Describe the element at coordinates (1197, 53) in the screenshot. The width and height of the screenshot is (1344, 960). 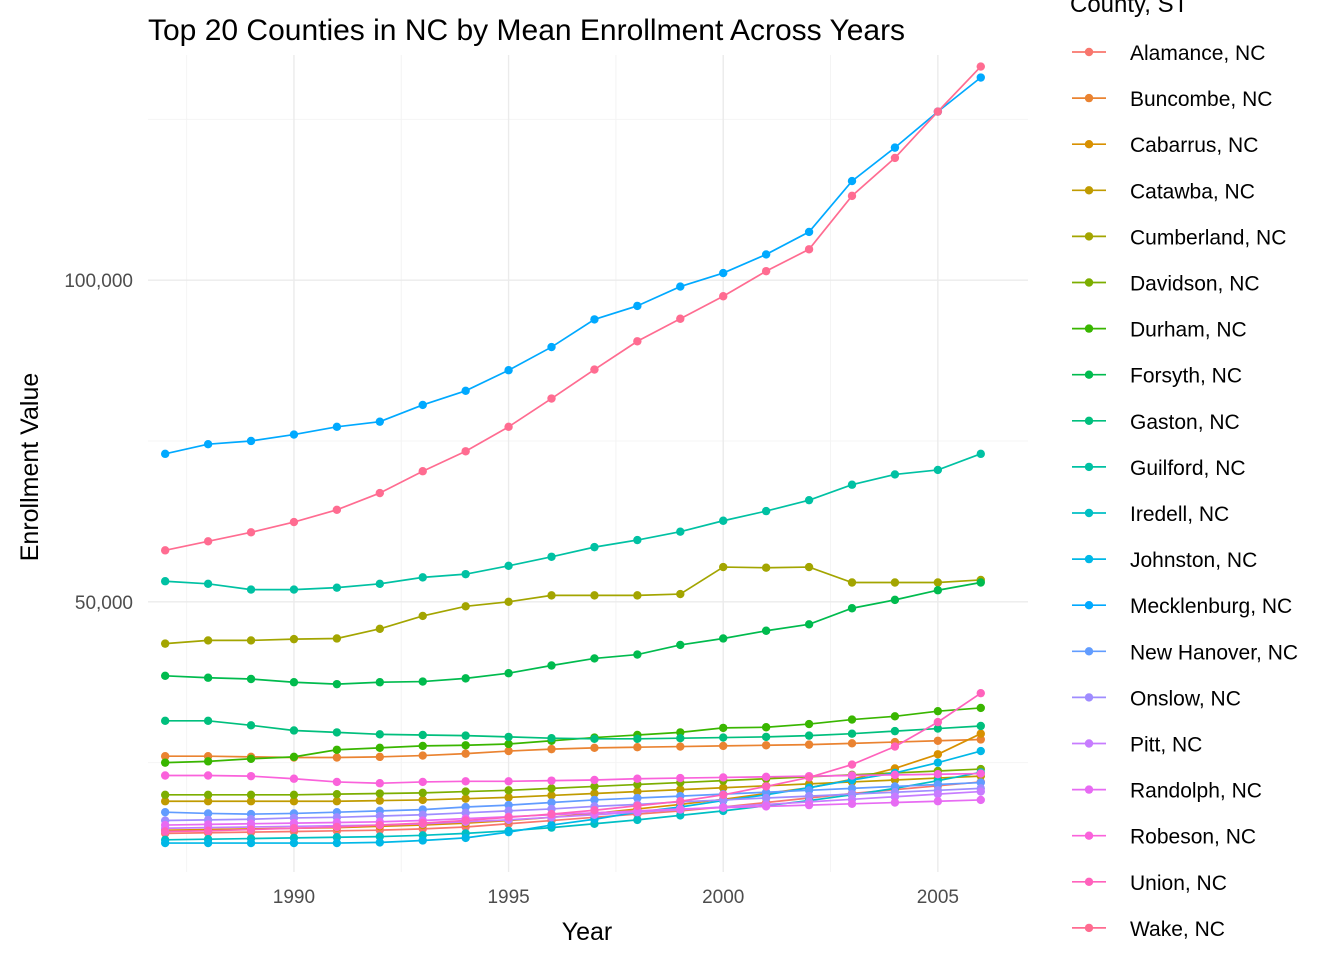
I see `legend-label: Alamance, NC` at that location.